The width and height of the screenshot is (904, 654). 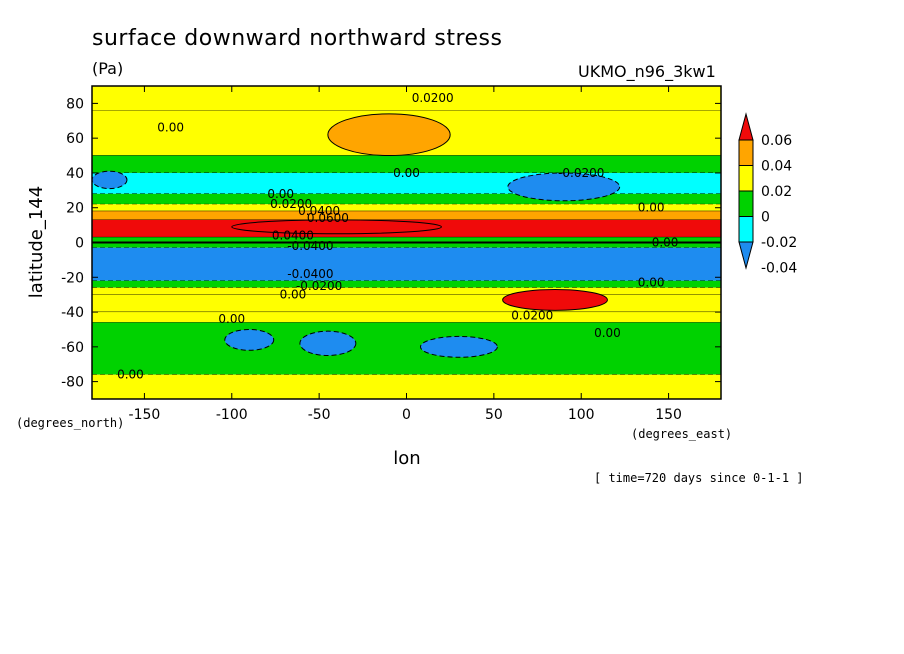 I want to click on y-tick-label: 40, so click(x=75, y=174).